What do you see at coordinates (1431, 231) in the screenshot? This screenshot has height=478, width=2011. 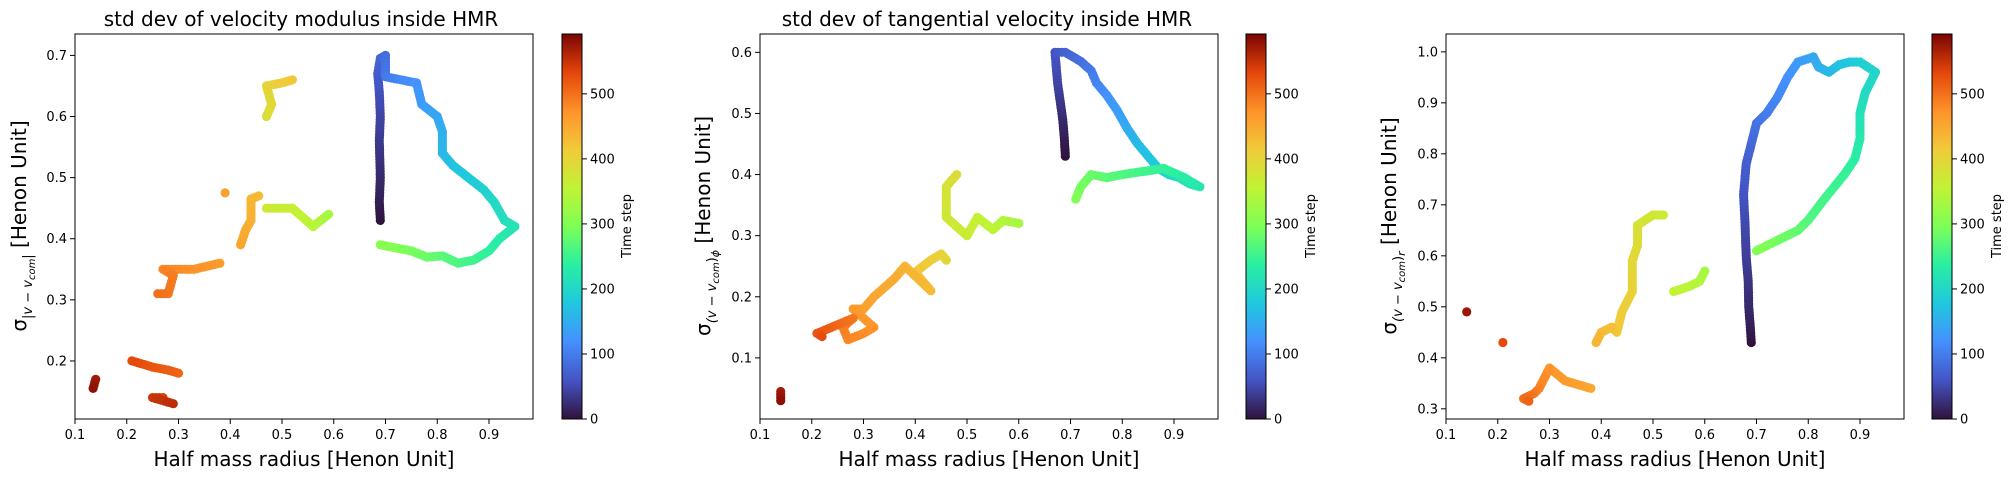 I see `panel-3-y-ticks: 0.3 0.4 0.5 0.6 0.7 0.8 0.9 1.0` at bounding box center [1431, 231].